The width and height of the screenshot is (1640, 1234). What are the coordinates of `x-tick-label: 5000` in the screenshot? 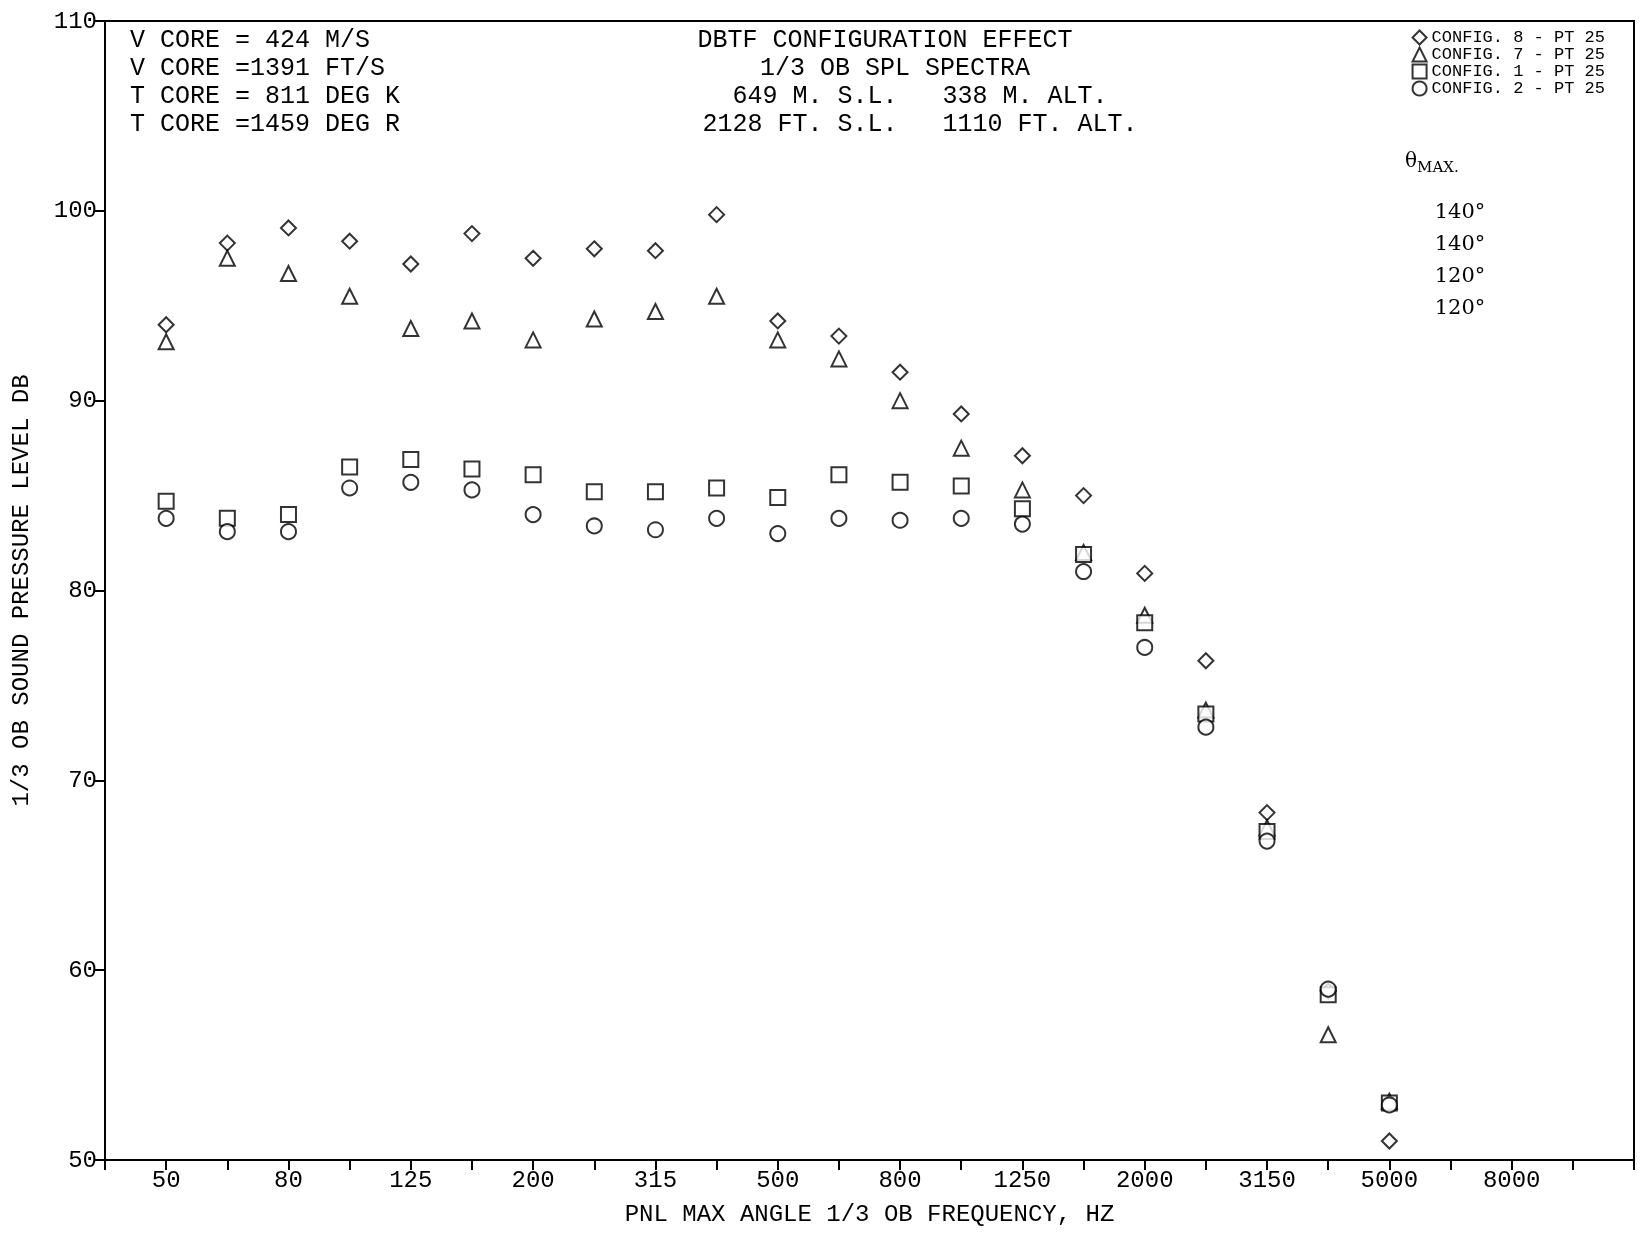 It's located at (1389, 1180).